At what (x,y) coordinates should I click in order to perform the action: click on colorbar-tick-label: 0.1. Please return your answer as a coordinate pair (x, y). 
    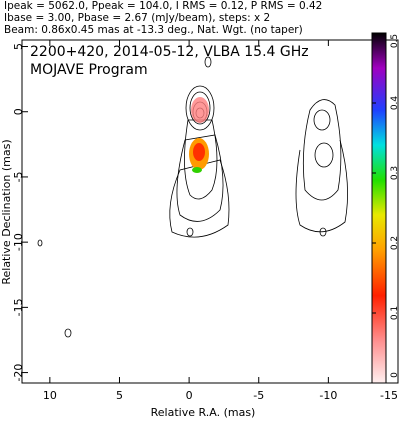
    Looking at the image, I should click on (395, 313).